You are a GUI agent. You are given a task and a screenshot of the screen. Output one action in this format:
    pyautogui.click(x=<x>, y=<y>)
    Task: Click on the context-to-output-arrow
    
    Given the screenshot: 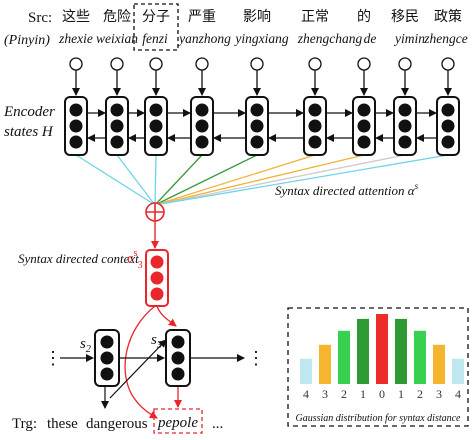 What is the action you would take?
    pyautogui.click(x=141, y=362)
    